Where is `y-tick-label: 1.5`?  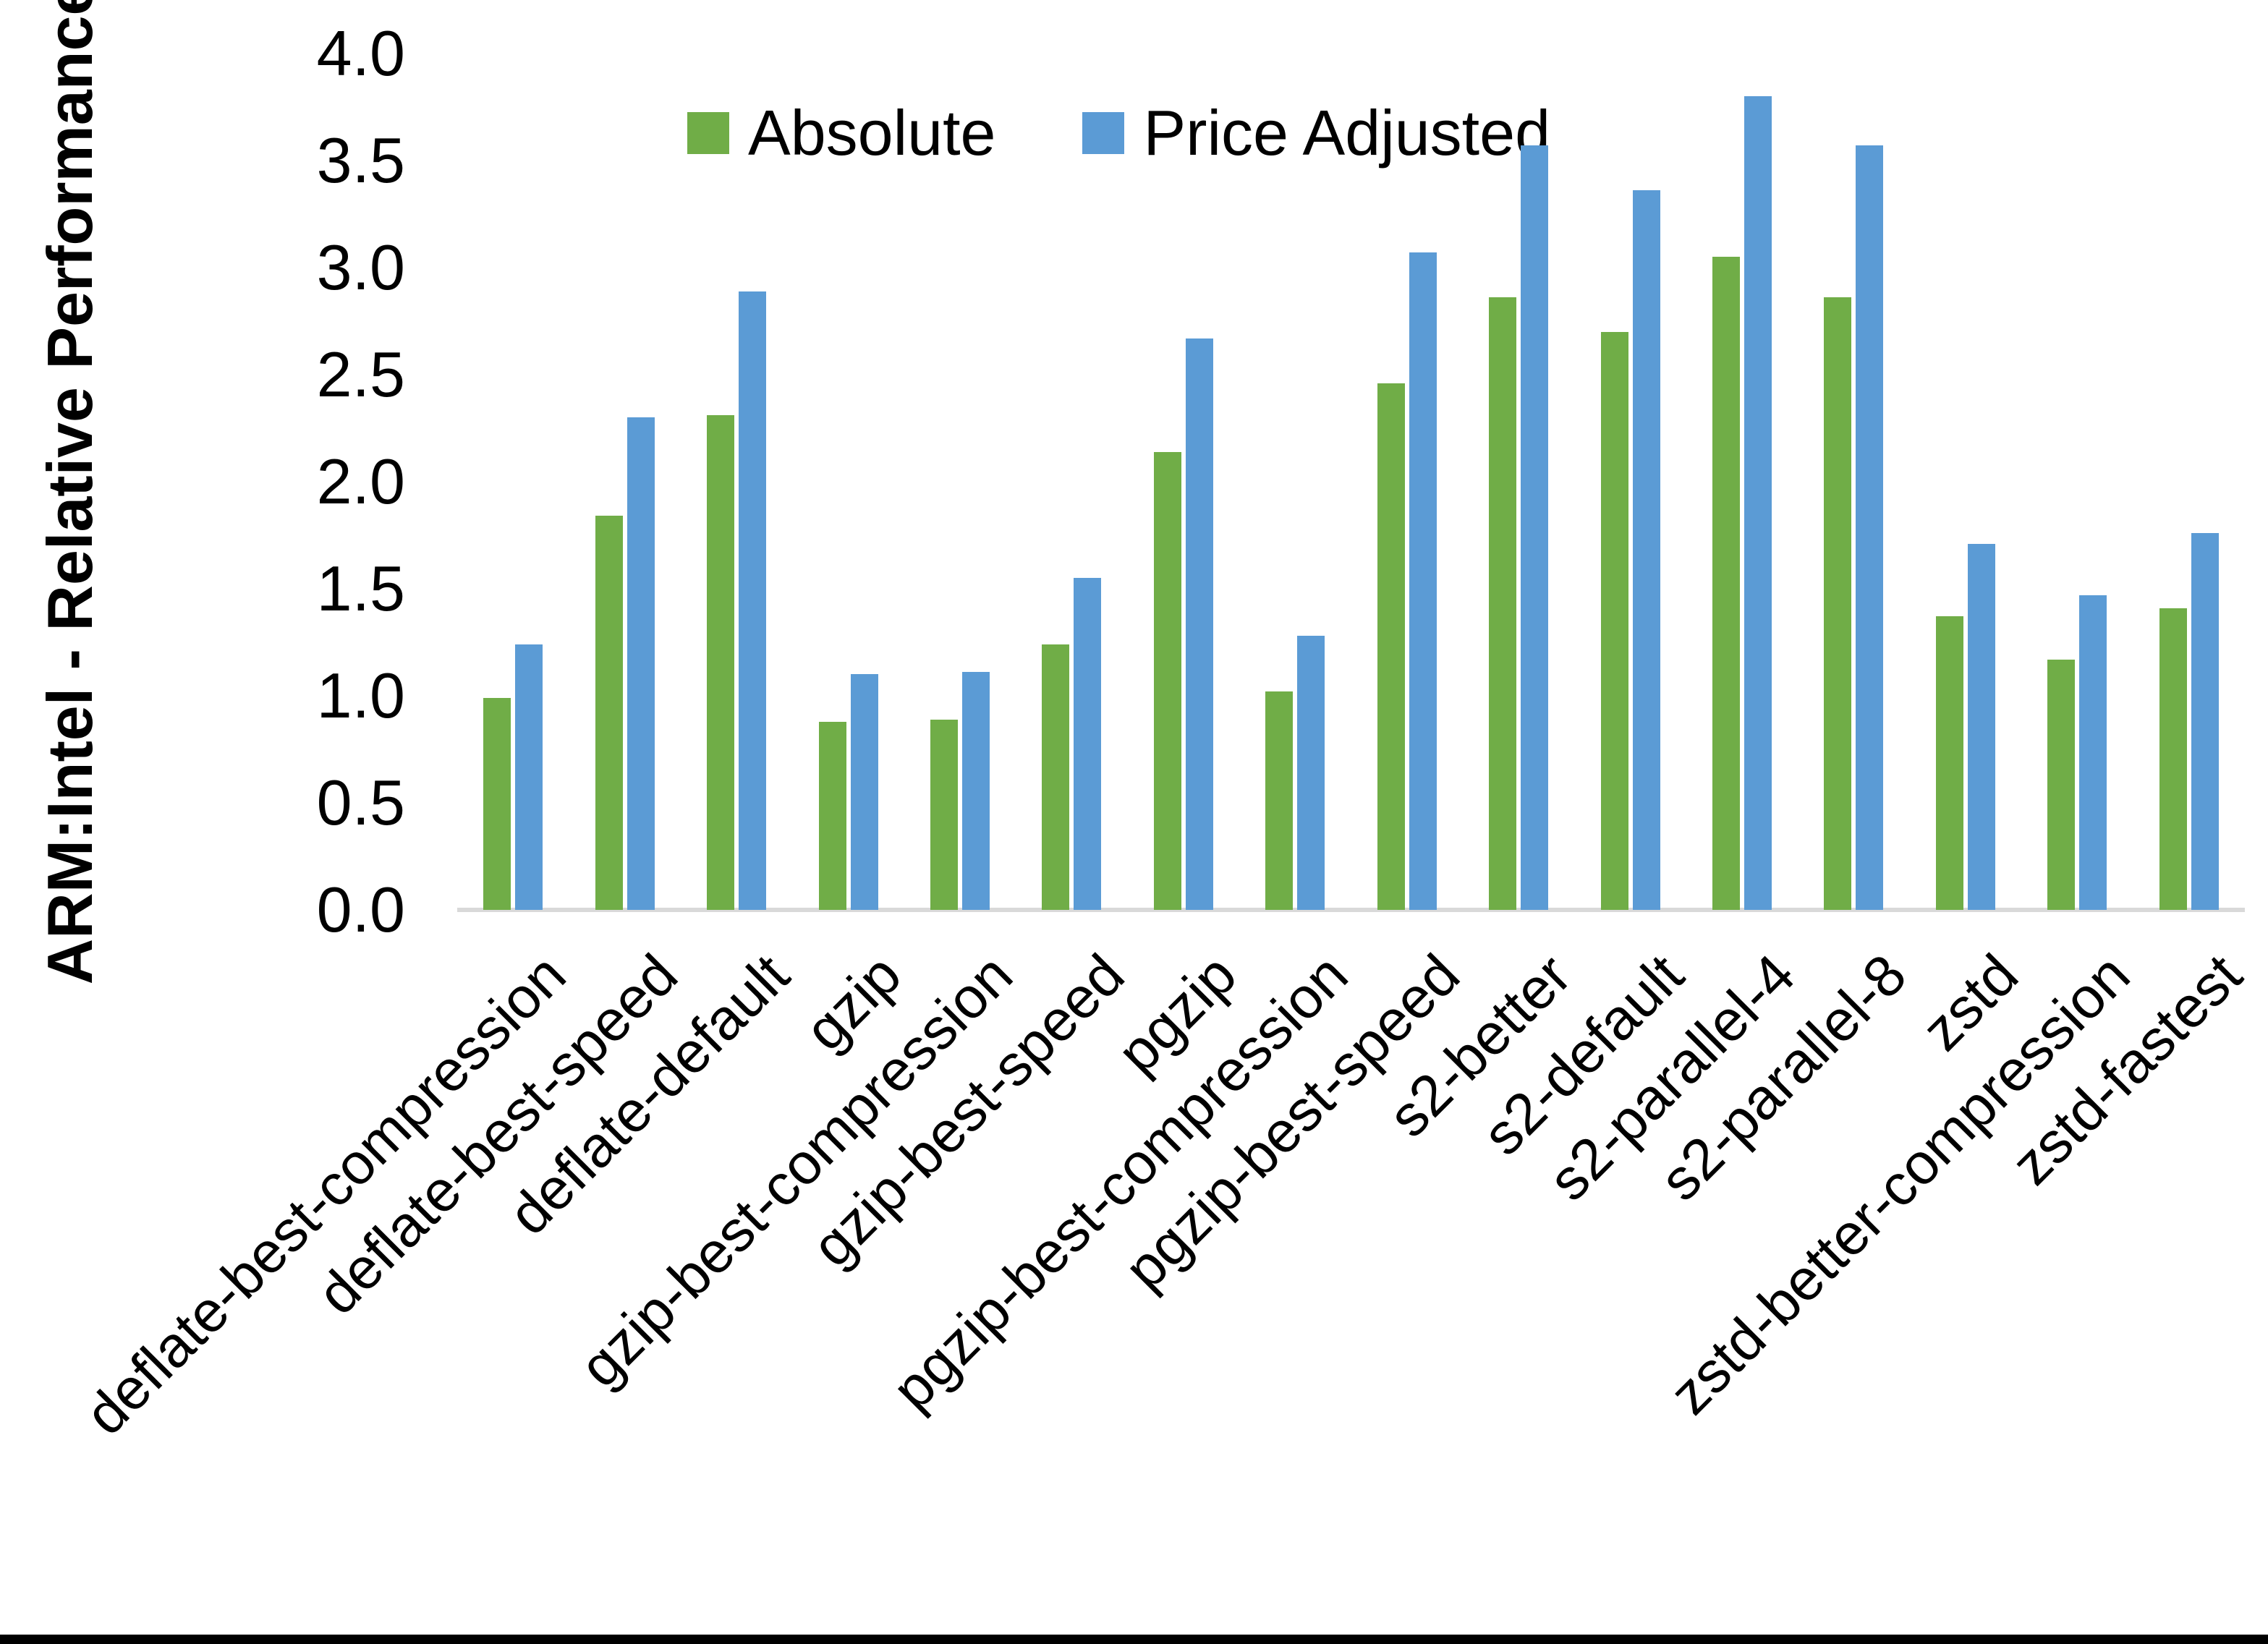
y-tick-label: 1.5 is located at coordinates (360, 588).